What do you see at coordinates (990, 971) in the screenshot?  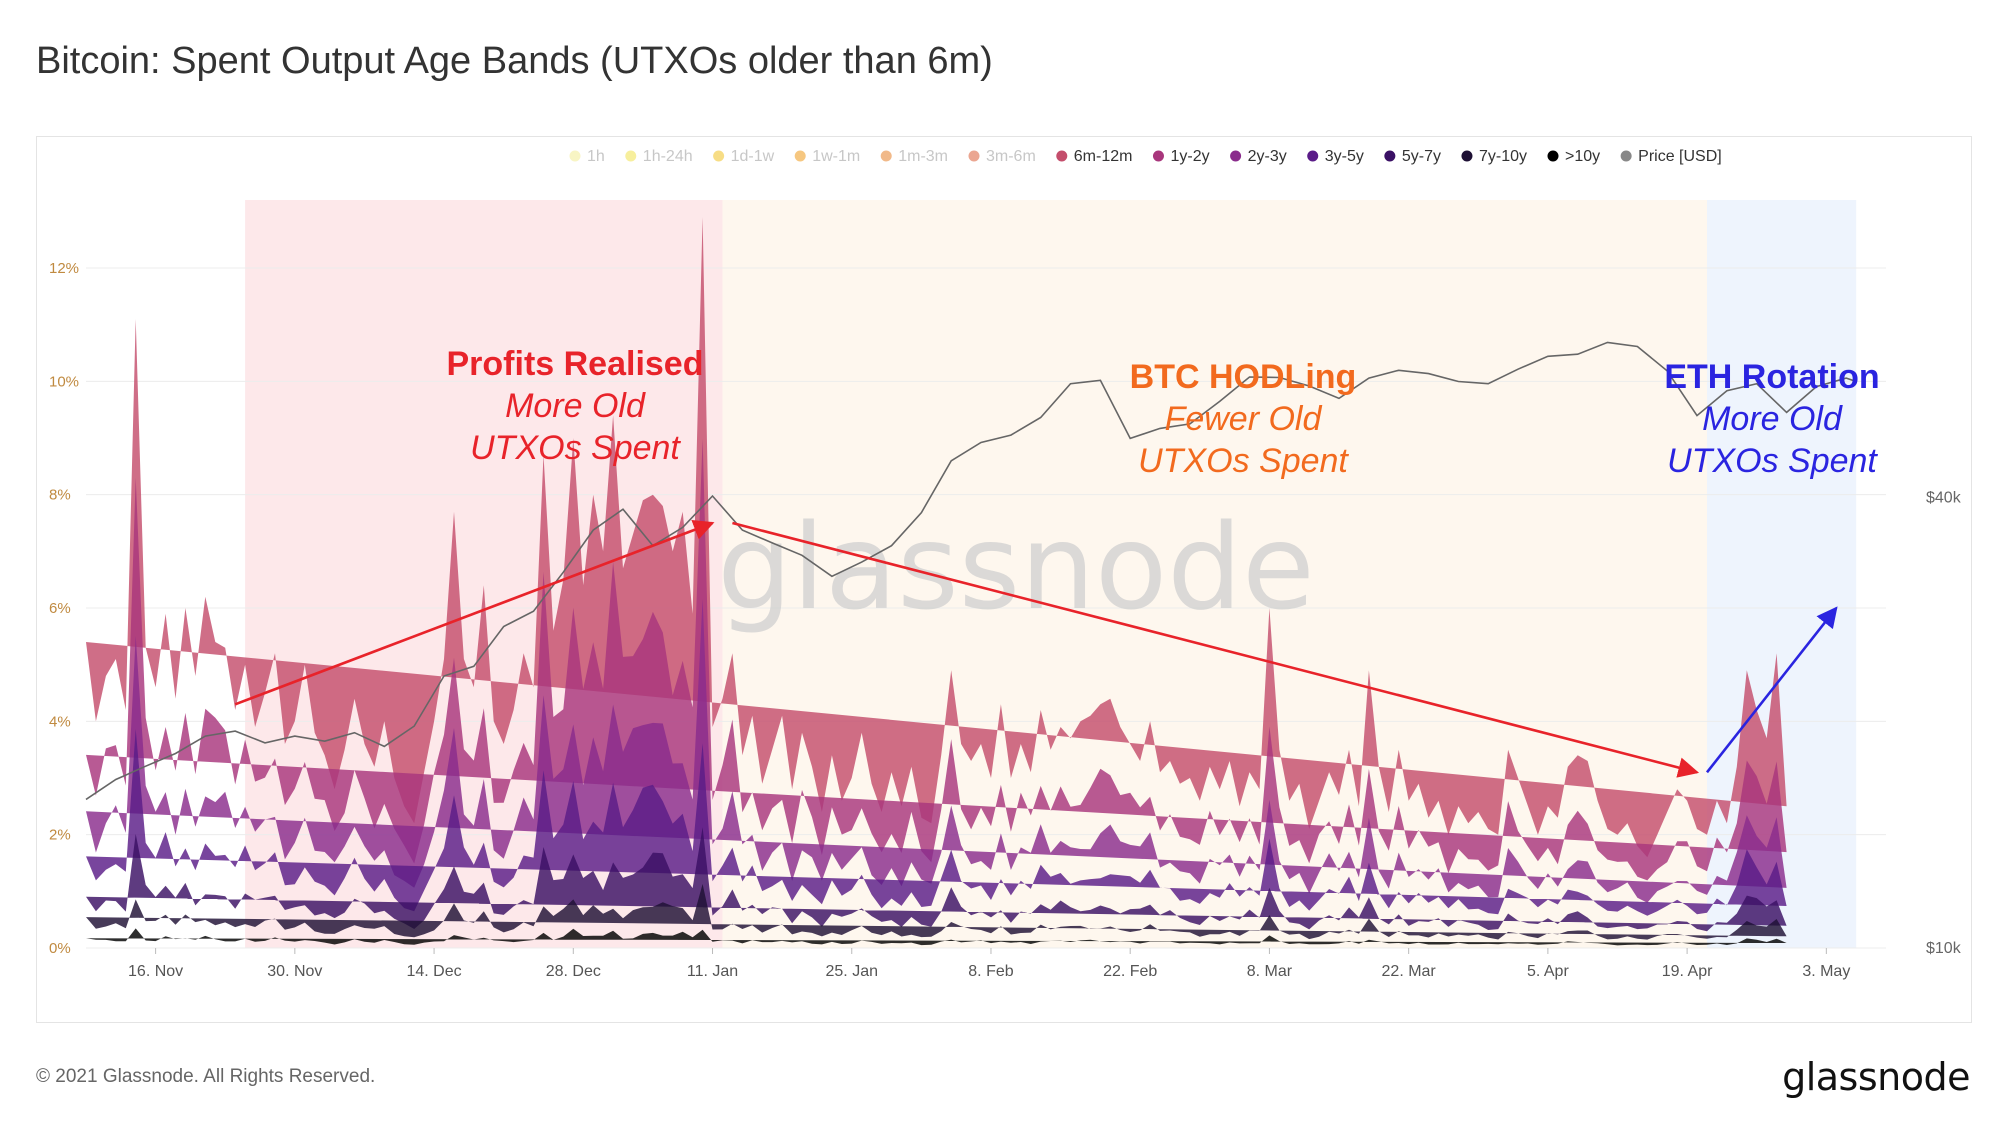 I see `x-tick-label: 8. Feb` at bounding box center [990, 971].